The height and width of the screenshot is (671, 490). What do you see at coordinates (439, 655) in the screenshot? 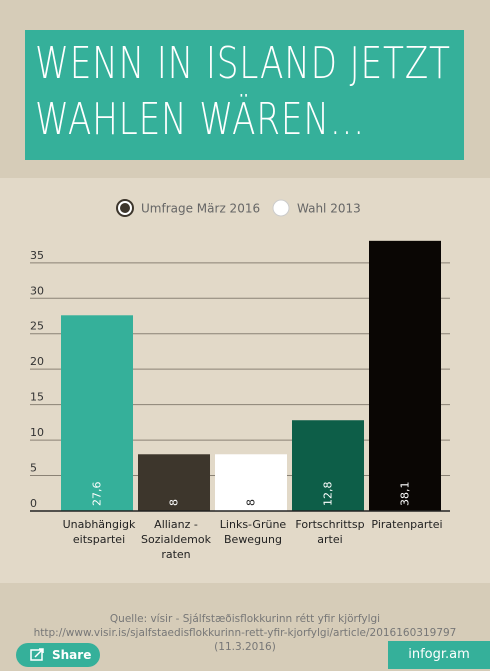
I see `brand: infogr.am` at bounding box center [439, 655].